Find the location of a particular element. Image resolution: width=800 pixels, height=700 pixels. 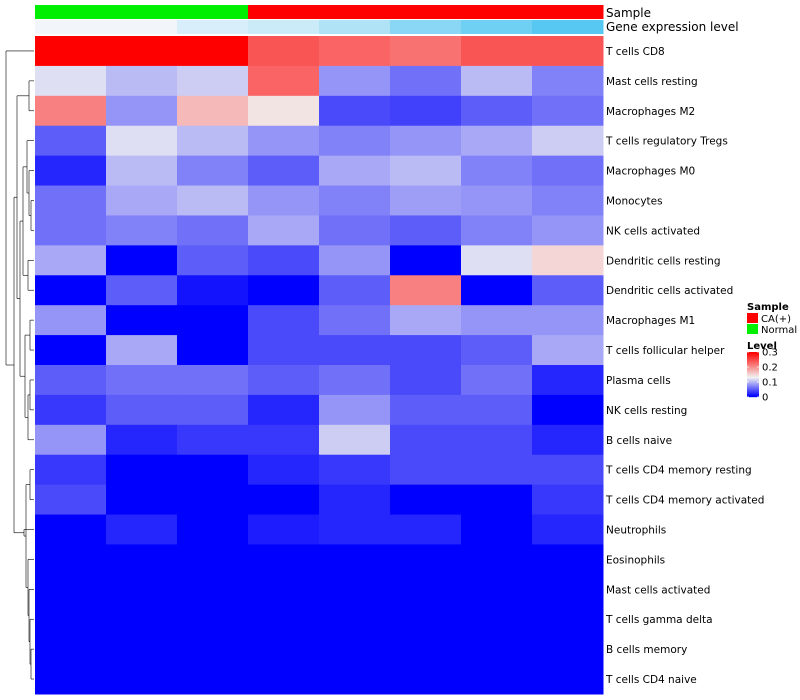

row-label: T cells CD8 is located at coordinates (635, 52).